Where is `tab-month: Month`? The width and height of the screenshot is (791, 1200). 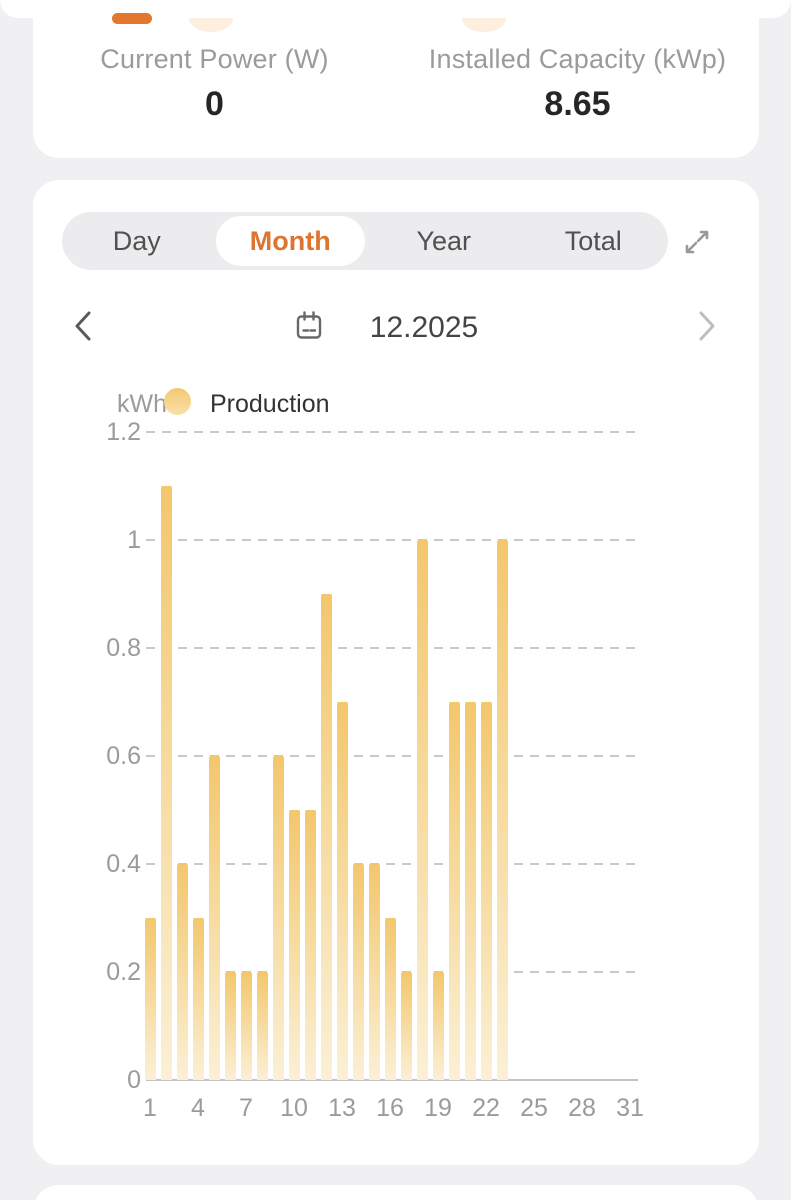
tab-month: Month is located at coordinates (290, 241).